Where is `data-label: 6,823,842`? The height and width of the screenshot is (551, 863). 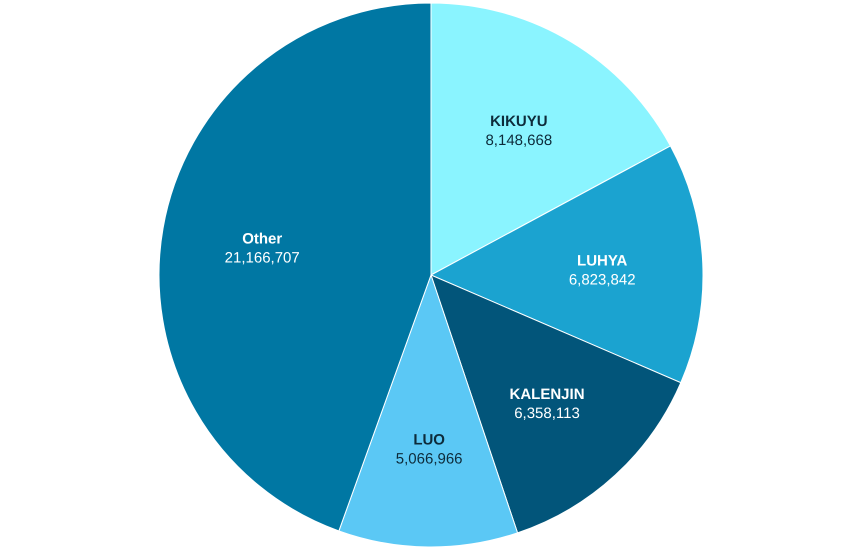
data-label: 6,823,842 is located at coordinates (602, 280).